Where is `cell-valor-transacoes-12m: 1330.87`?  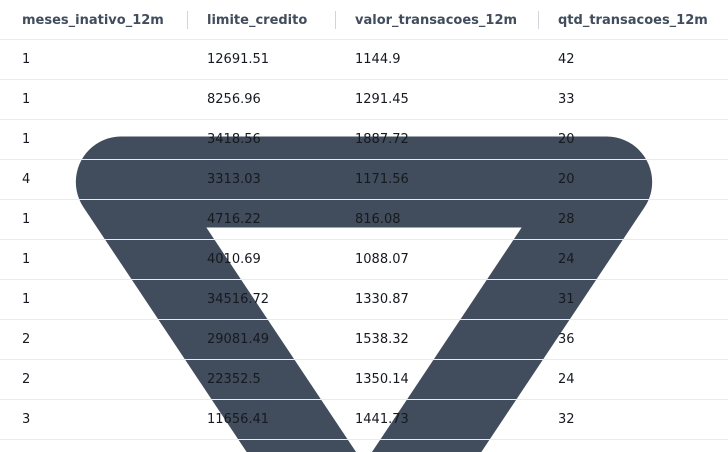 cell-valor-transacoes-12m: 1330.87 is located at coordinates (382, 299).